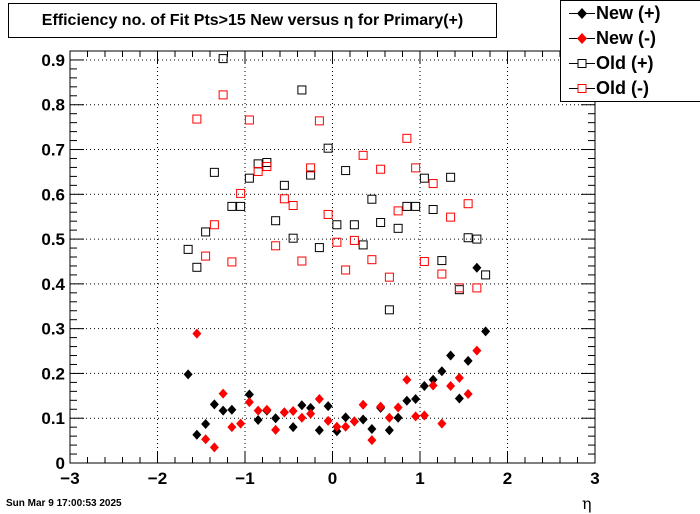 Image resolution: width=700 pixels, height=514 pixels. What do you see at coordinates (582, 38) in the screenshot?
I see `legend-marker-new-minus` at bounding box center [582, 38].